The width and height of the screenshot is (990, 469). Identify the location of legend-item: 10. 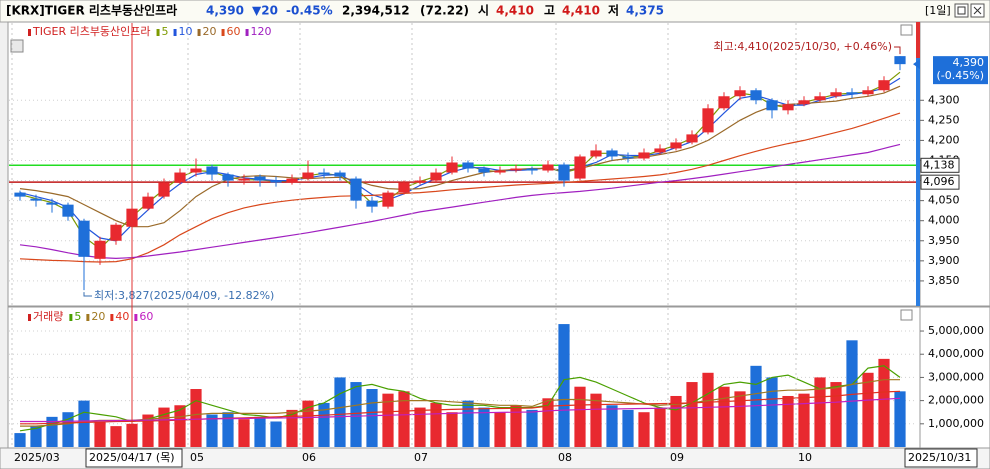
(186, 31).